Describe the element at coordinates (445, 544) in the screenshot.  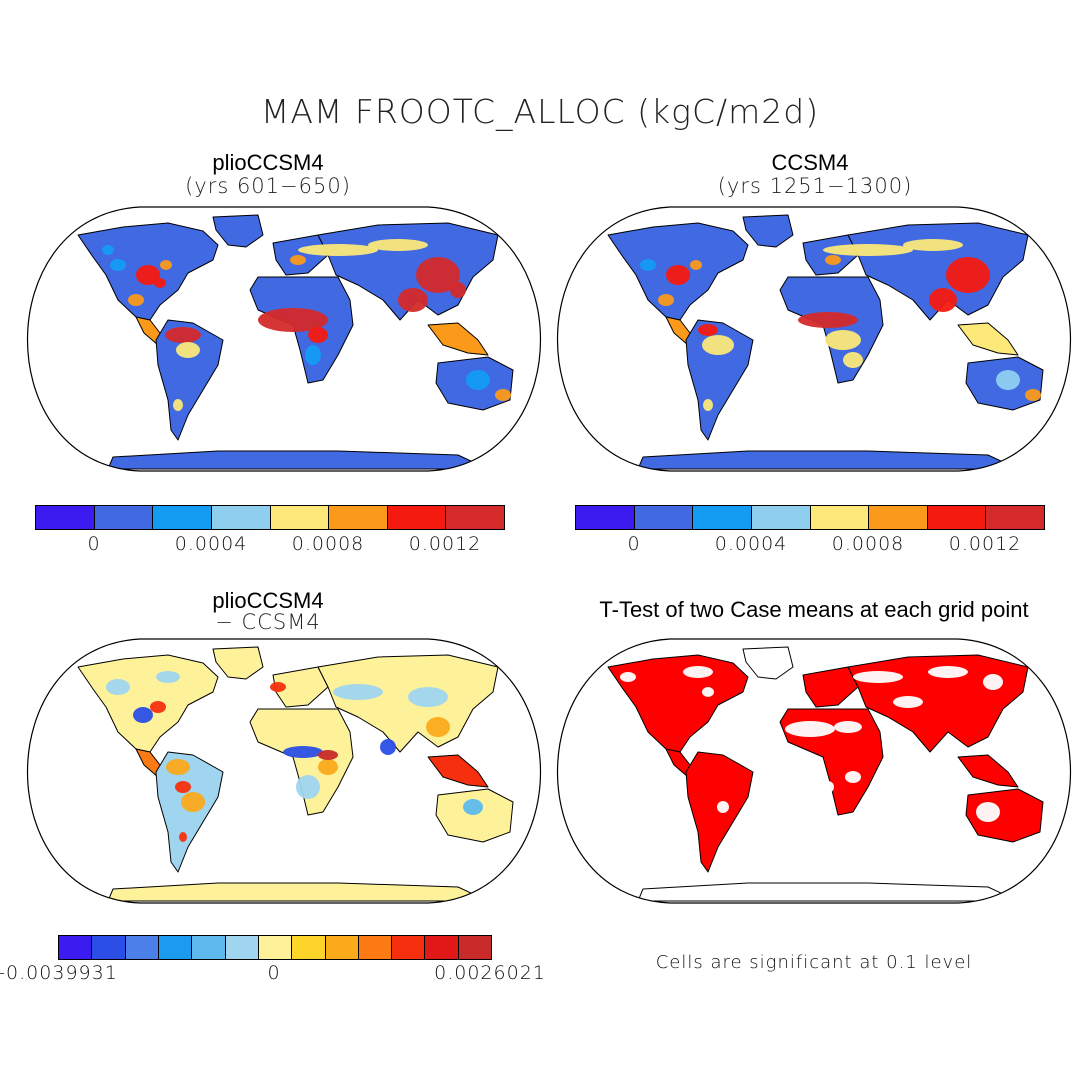
I see `colorbar-tick: 0.0012` at that location.